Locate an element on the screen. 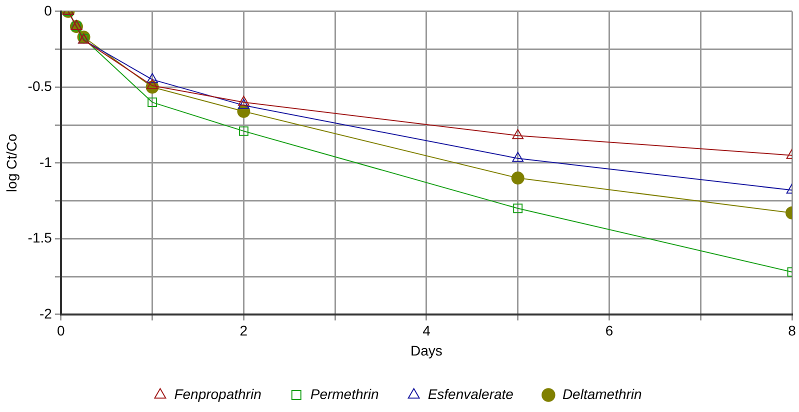  x-tick-label: 0 is located at coordinates (61, 330).